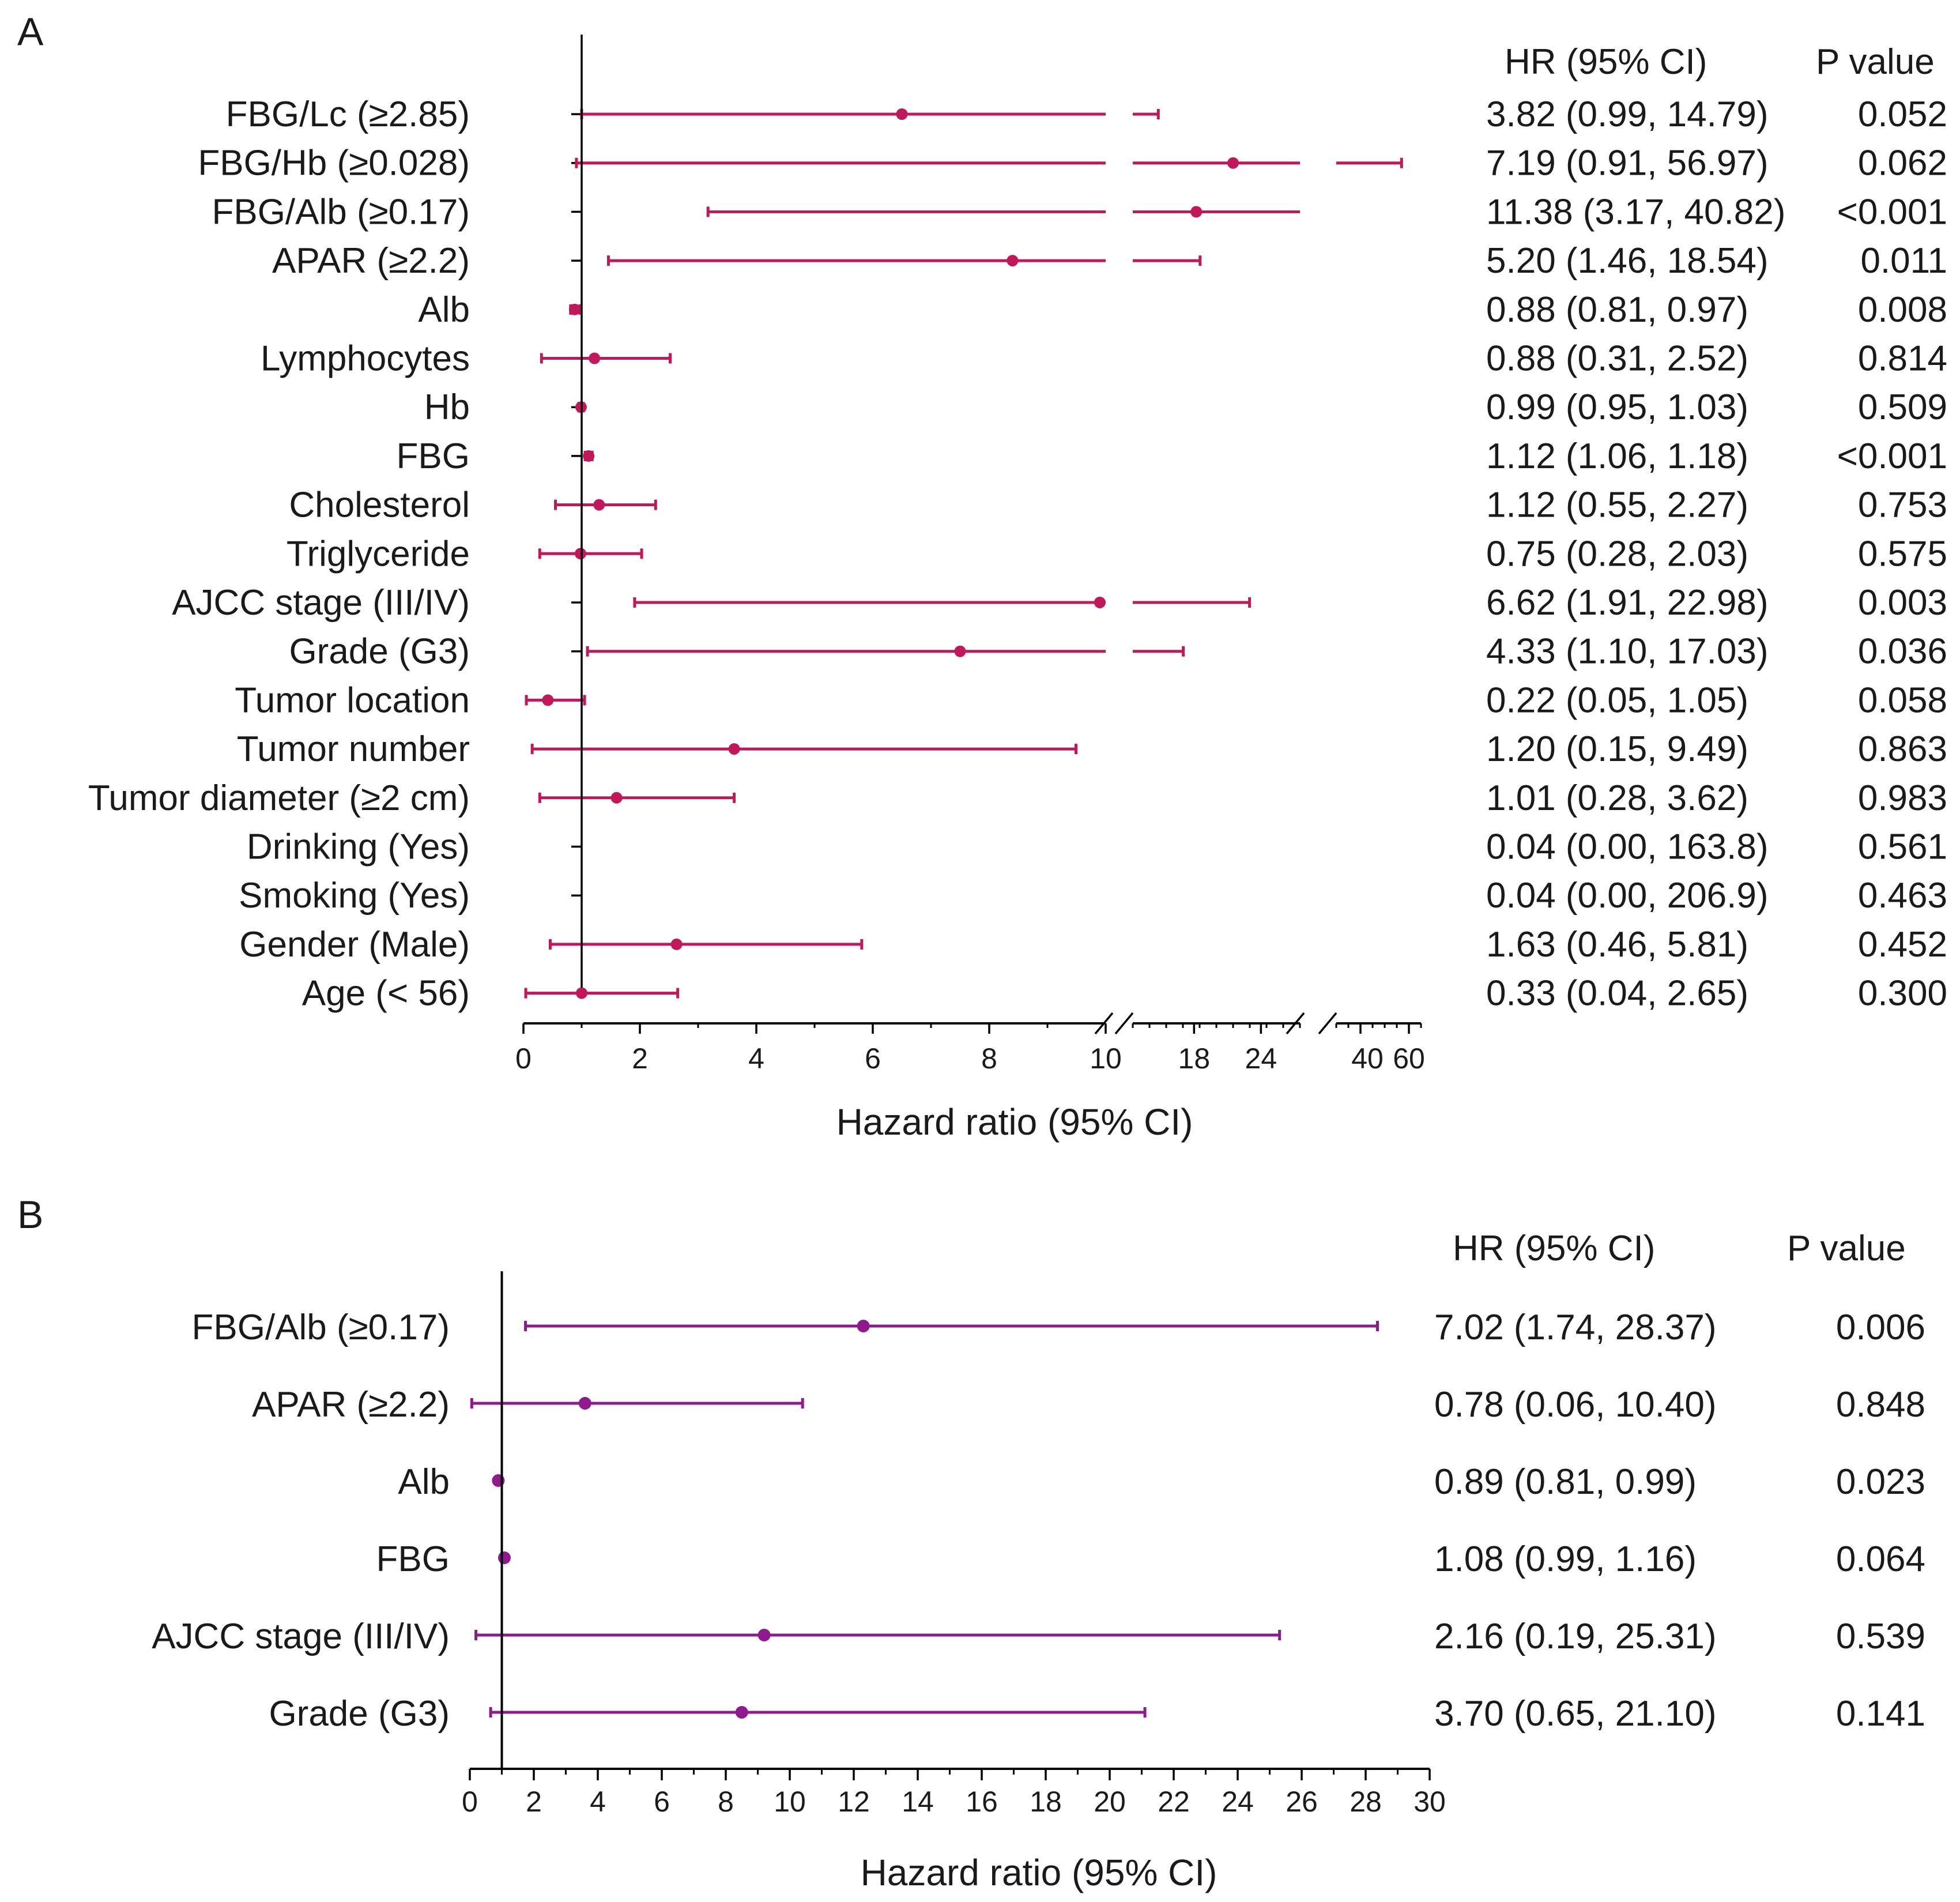  What do you see at coordinates (1617, 456) in the screenshot?
I see `row-hr-ci: 1.12 (1.06, 1.18)` at bounding box center [1617, 456].